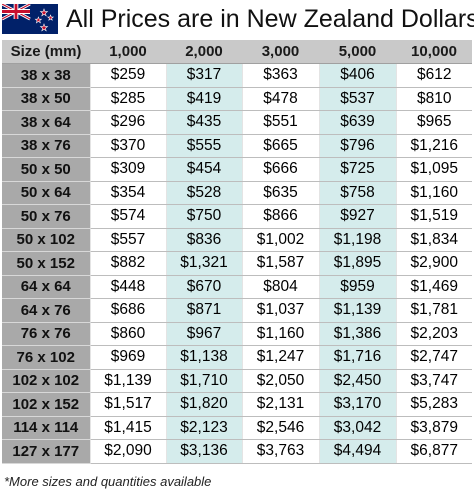  Describe the element at coordinates (46, 52) in the screenshot. I see `size-column-header: Size (mm)` at that location.